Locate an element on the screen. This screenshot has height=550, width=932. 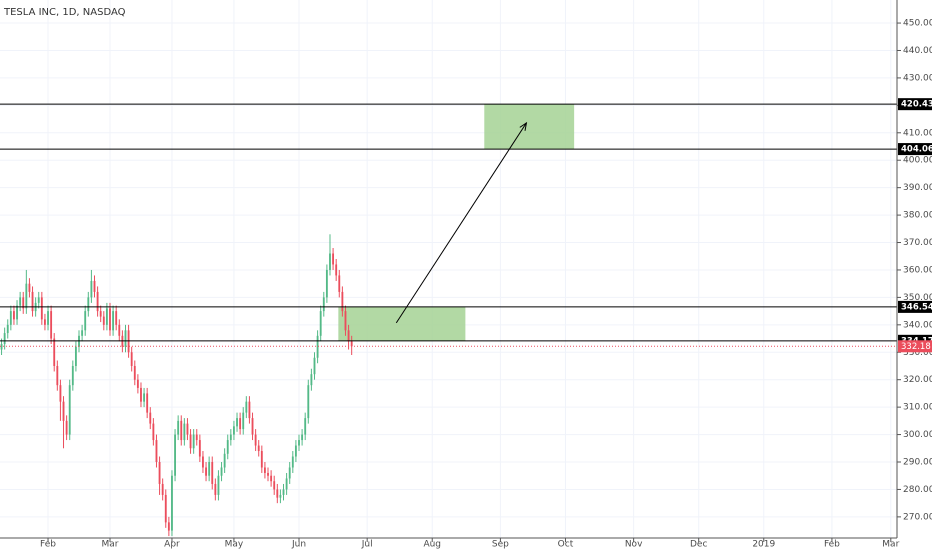
y-tick-label: 330.00 is located at coordinates (917, 353).